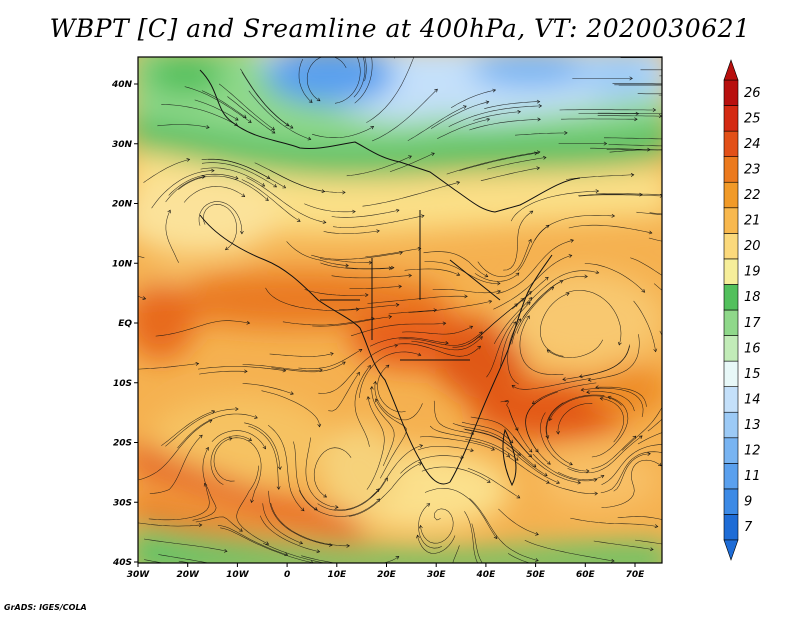 The height and width of the screenshot is (618, 800). I want to click on credit-text: GrADS: IGES/COLA, so click(45, 607).